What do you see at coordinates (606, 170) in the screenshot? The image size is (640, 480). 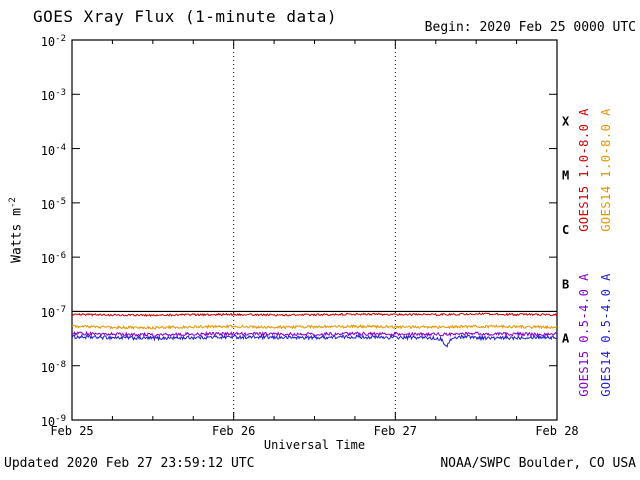 I see `series-label: GOES14 1.0-8.0 A` at bounding box center [606, 170].